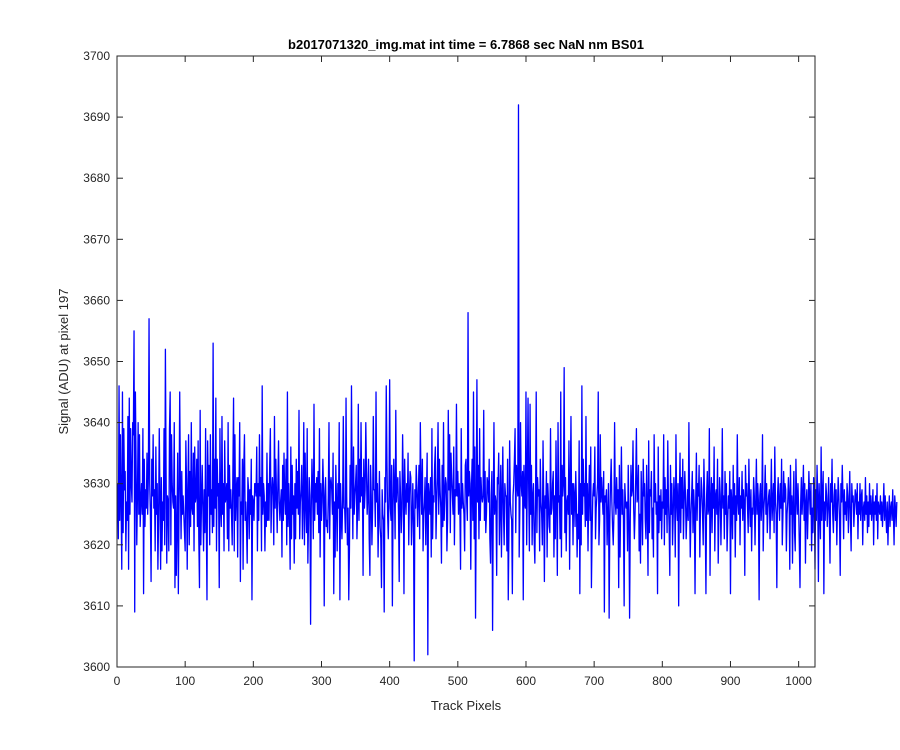  Describe the element at coordinates (390, 681) in the screenshot. I see `x-tick-label: 400` at that location.